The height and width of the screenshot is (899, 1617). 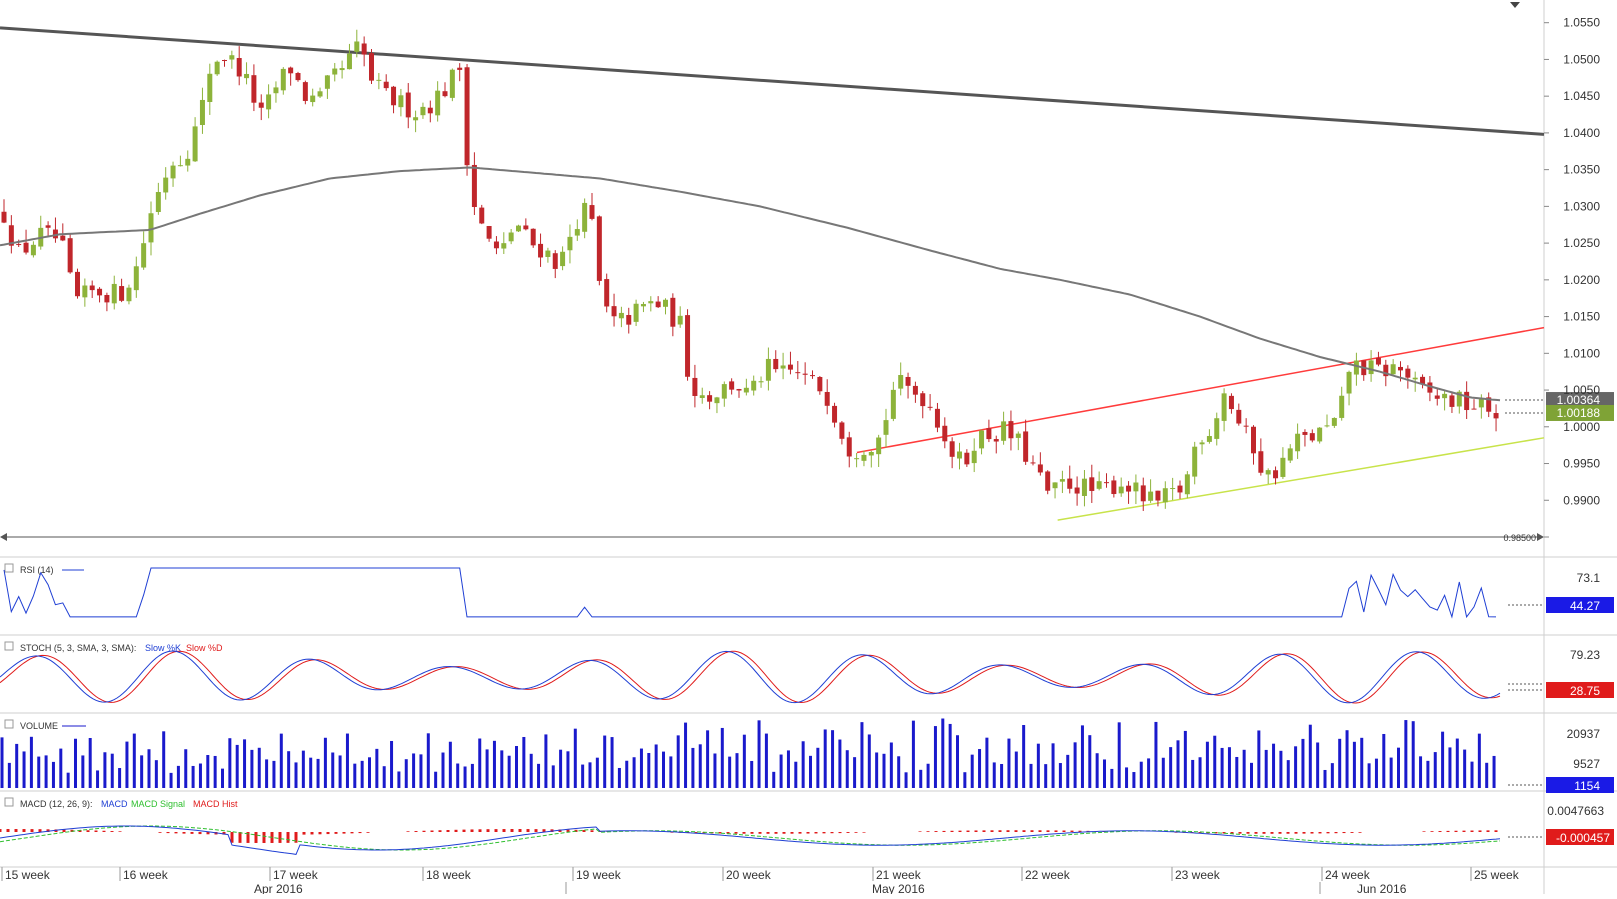 I want to click on volume-tick-low: 9527, so click(x=1586, y=764).